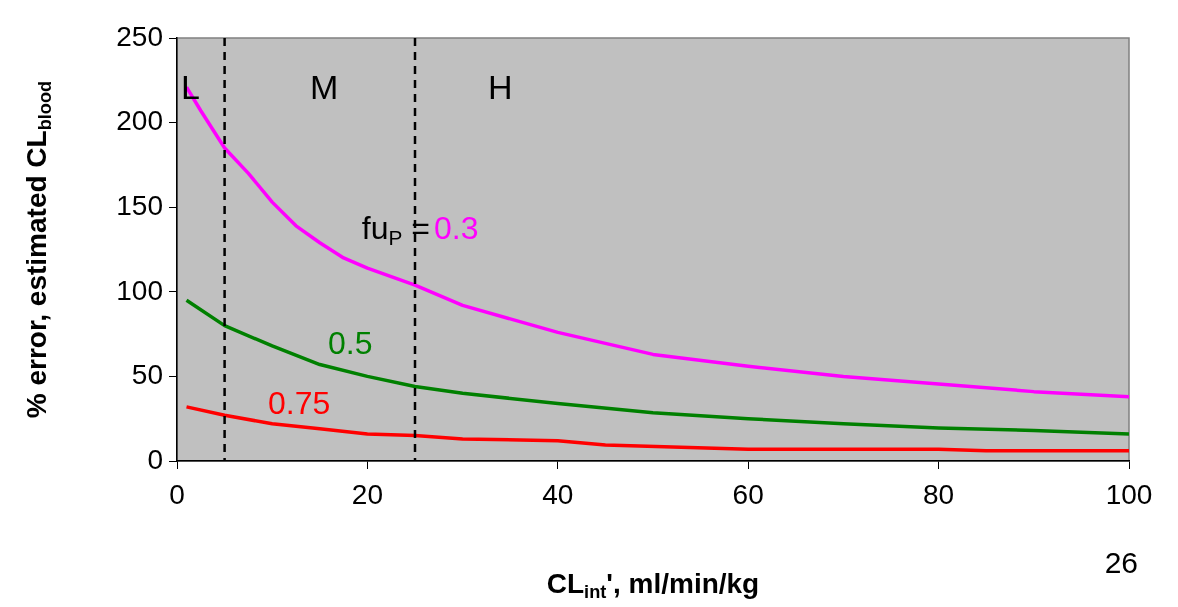 The height and width of the screenshot is (607, 1178). Describe the element at coordinates (38, 249) in the screenshot. I see `y-axis-title: % error, estimated CLblood` at that location.